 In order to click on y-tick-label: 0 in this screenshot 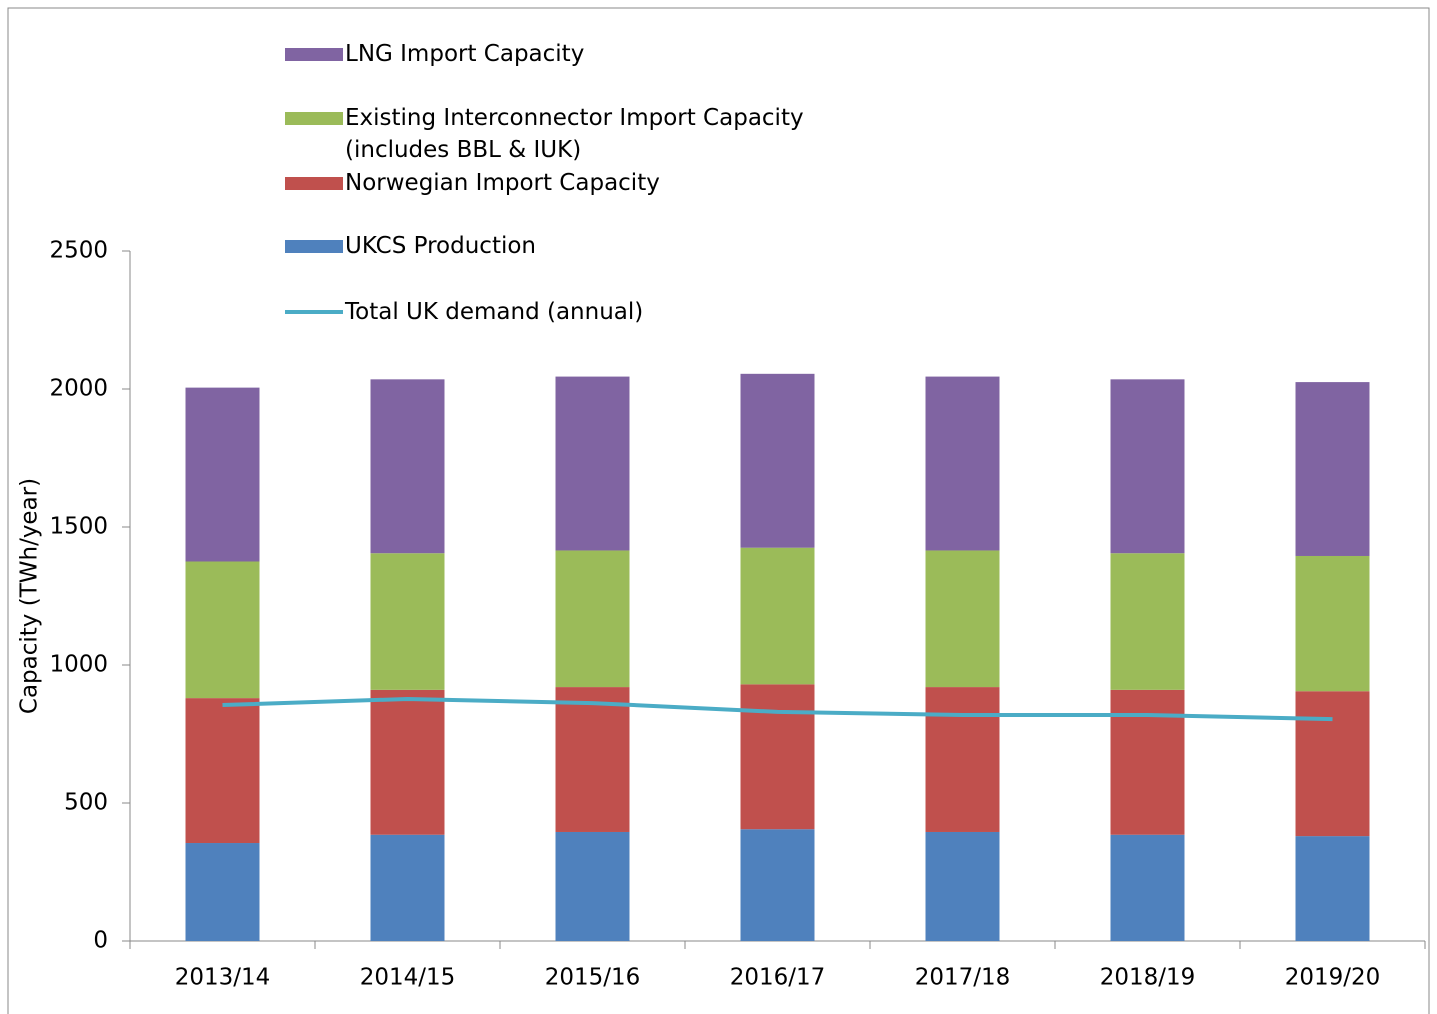, I will do `click(100, 941)`.